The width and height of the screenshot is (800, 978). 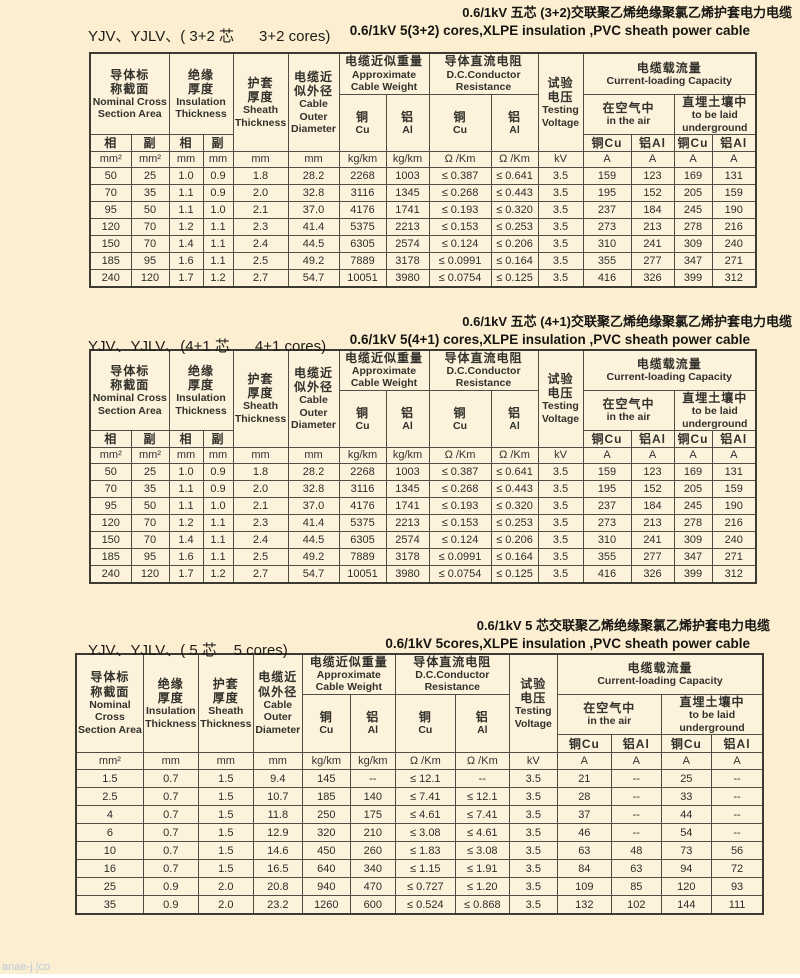 What do you see at coordinates (110, 227) in the screenshot?
I see `data-cell: 120` at bounding box center [110, 227].